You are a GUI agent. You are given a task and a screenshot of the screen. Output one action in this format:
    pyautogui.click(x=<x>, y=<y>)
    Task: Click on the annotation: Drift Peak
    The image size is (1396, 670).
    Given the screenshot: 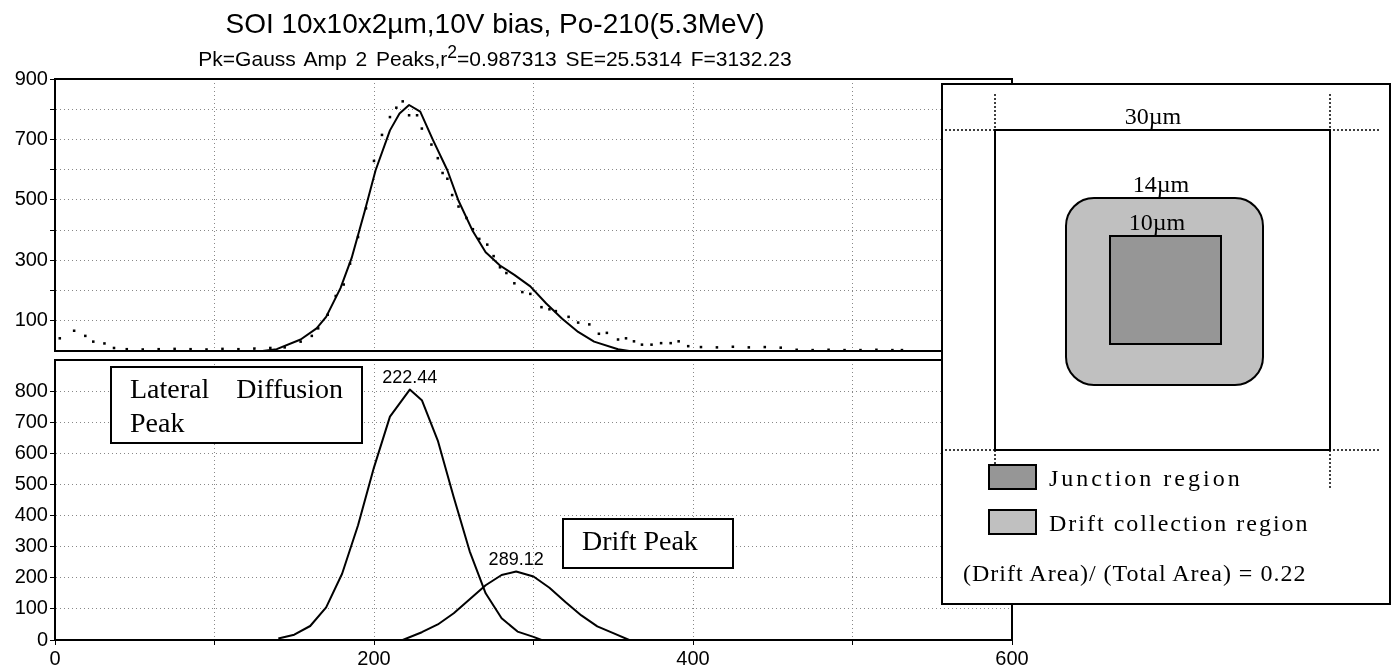 What is the action you would take?
    pyautogui.click(x=648, y=543)
    